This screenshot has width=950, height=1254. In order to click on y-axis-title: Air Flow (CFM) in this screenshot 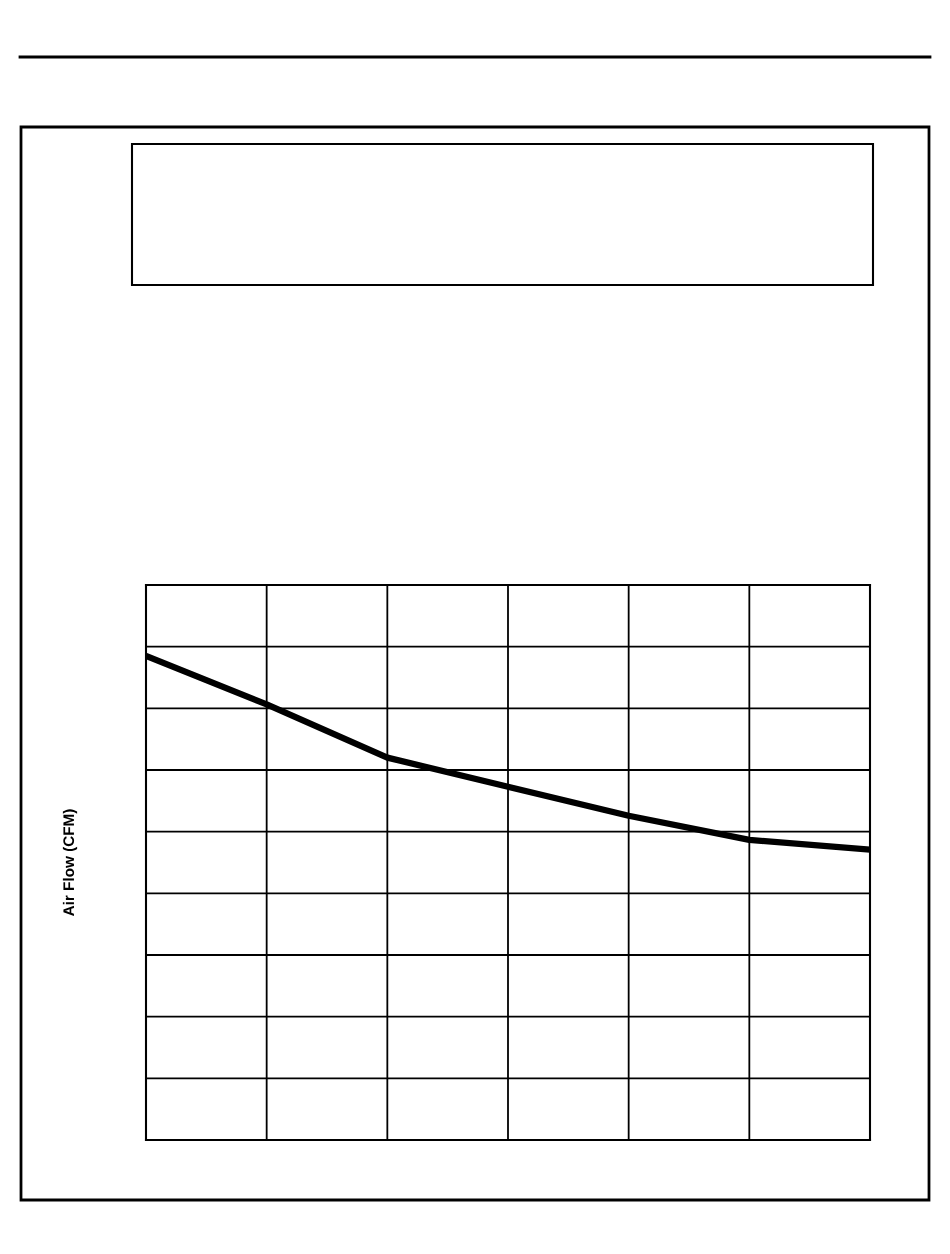, I will do `click(70, 862)`.